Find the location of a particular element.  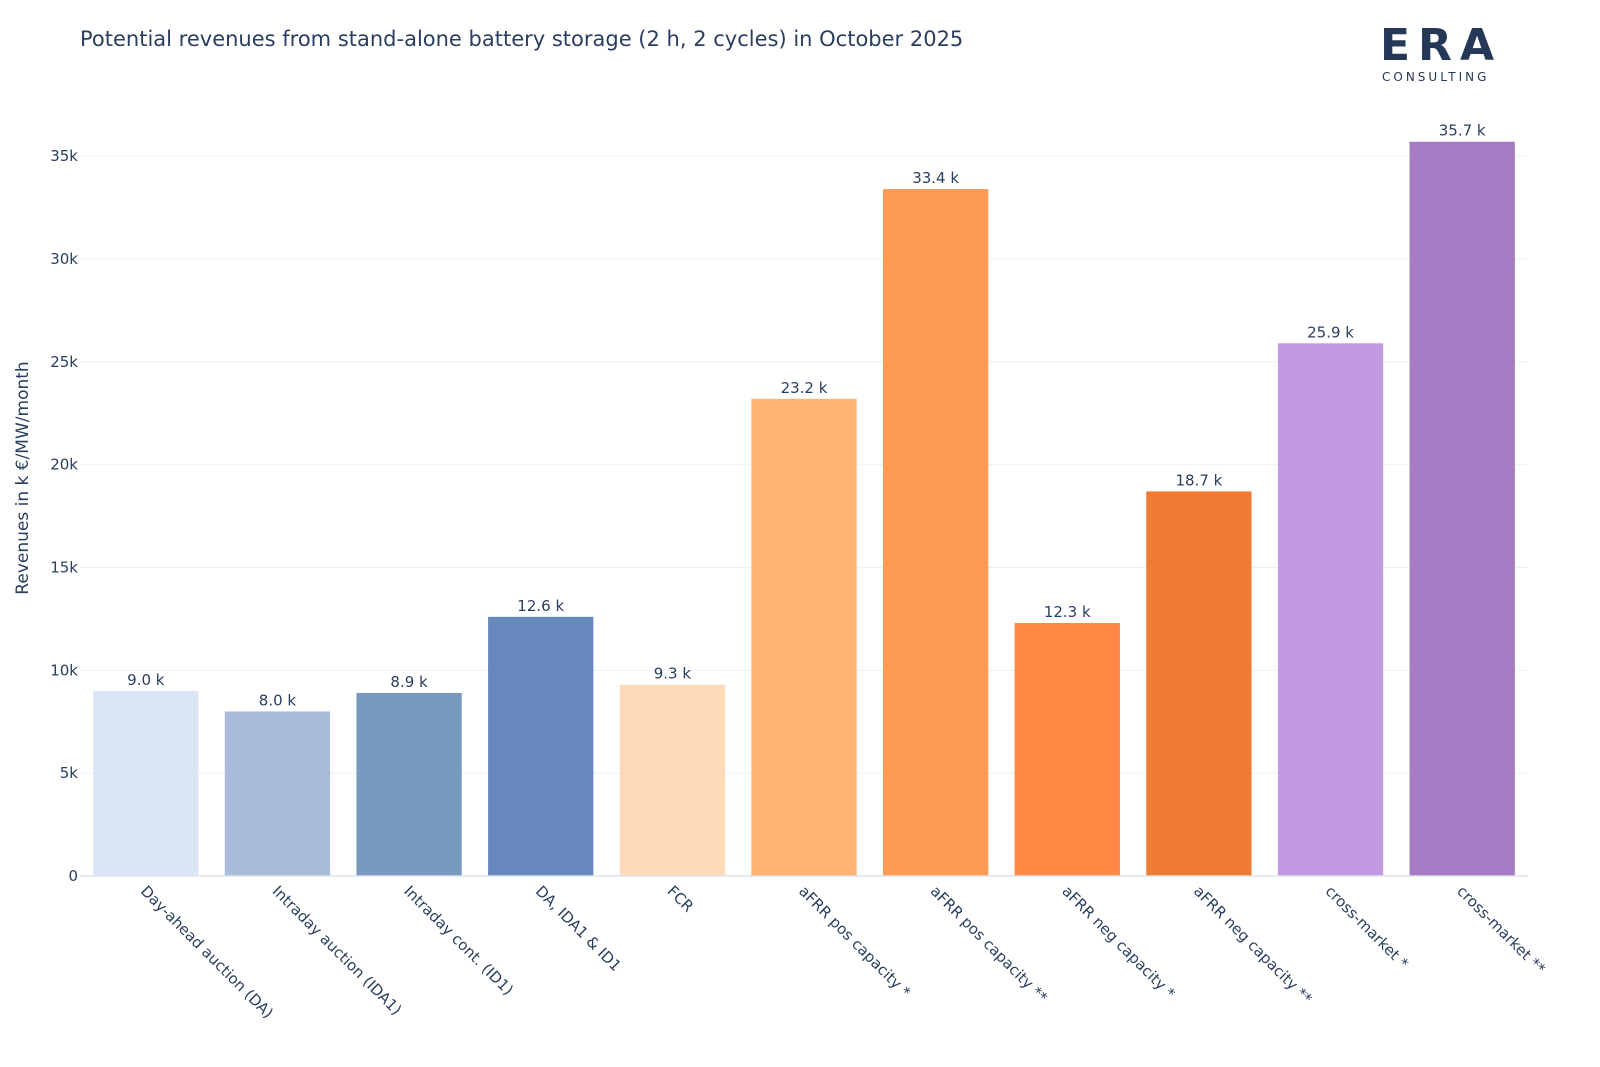

y-tick-label: 25k is located at coordinates (64, 362).